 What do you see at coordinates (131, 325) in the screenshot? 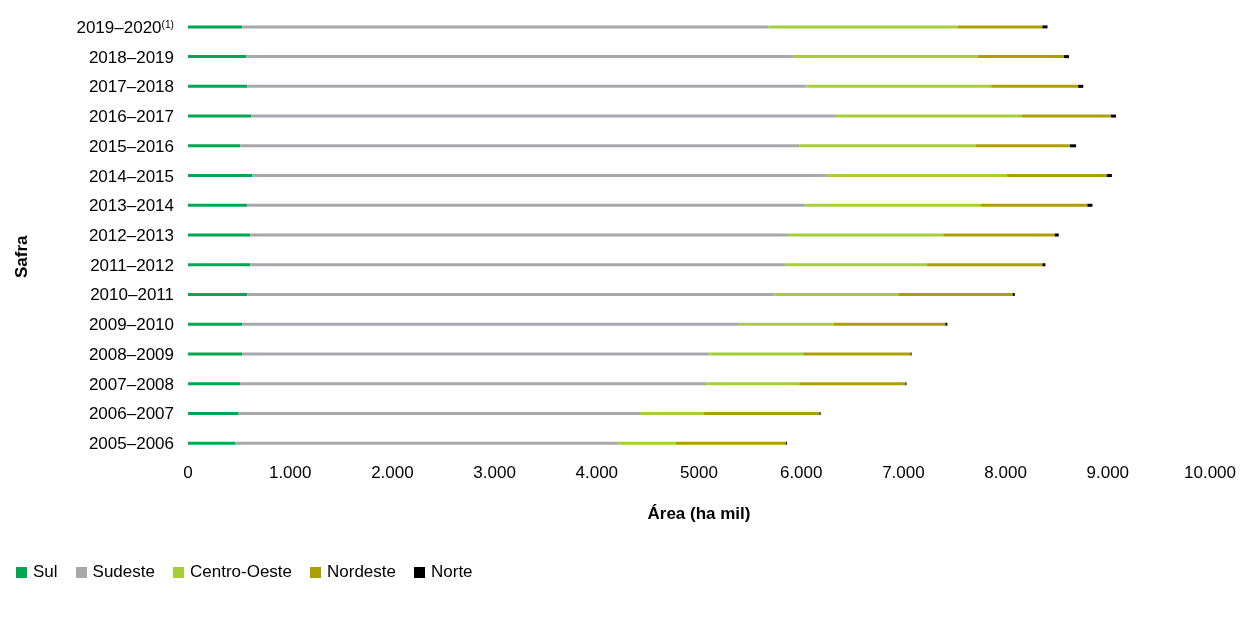
I see `y-tick-label: 2009–2010` at bounding box center [131, 325].